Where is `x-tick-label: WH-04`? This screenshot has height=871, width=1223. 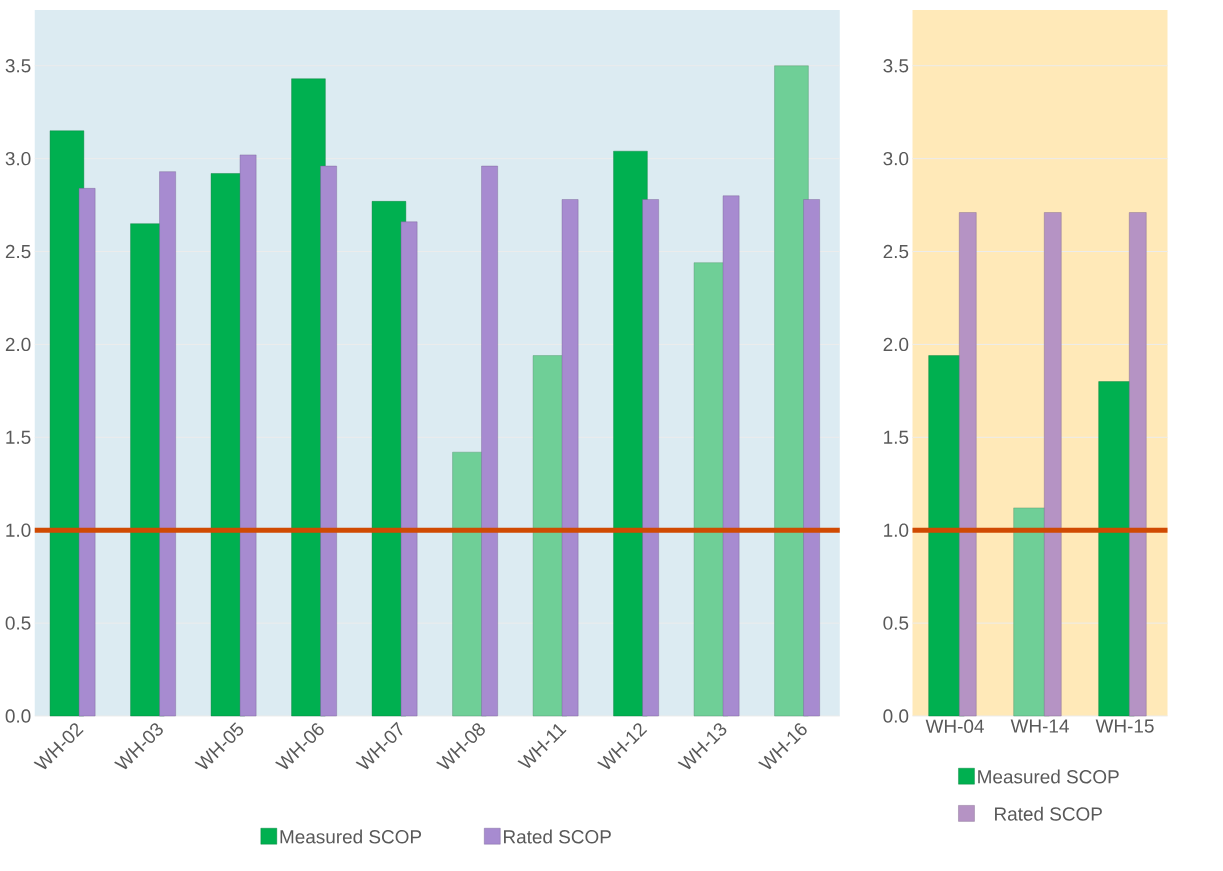
x-tick-label: WH-04 is located at coordinates (954, 726).